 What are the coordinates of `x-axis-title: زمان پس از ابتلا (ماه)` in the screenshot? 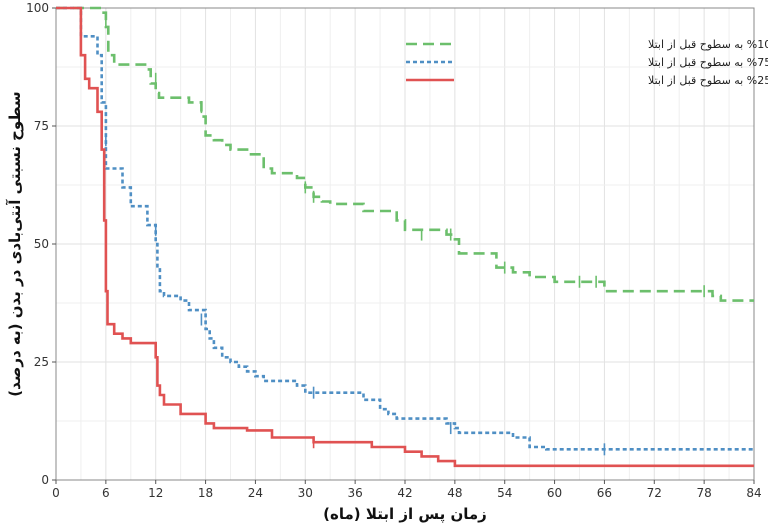 It's located at (405, 514).